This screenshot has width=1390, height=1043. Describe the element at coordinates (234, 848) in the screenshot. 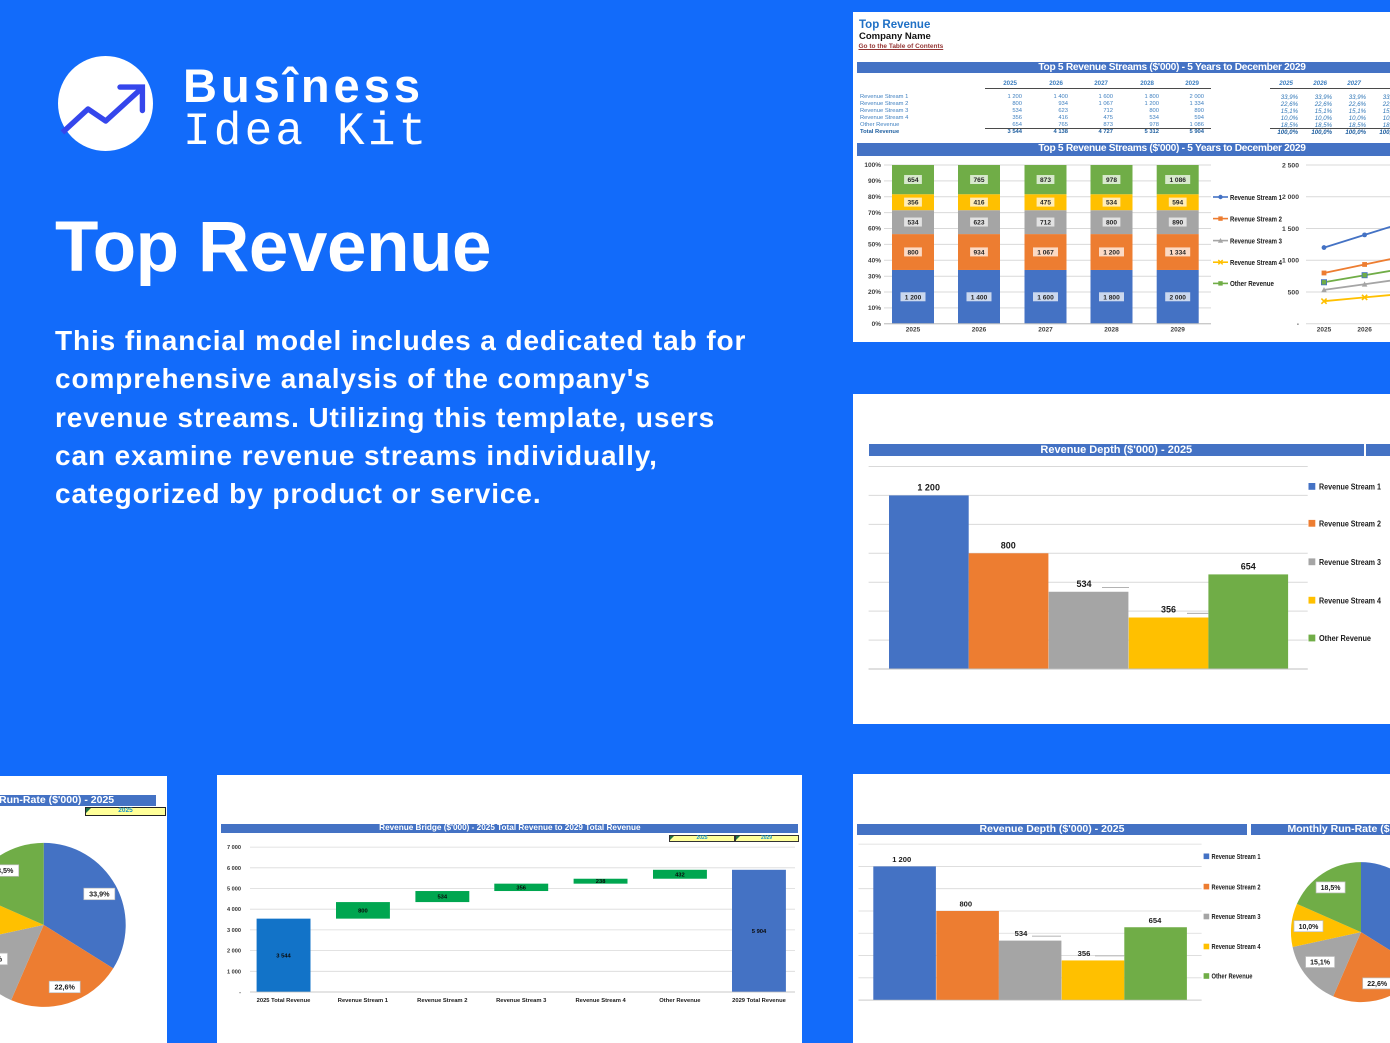

I see `svg-text: 7 000` at that location.